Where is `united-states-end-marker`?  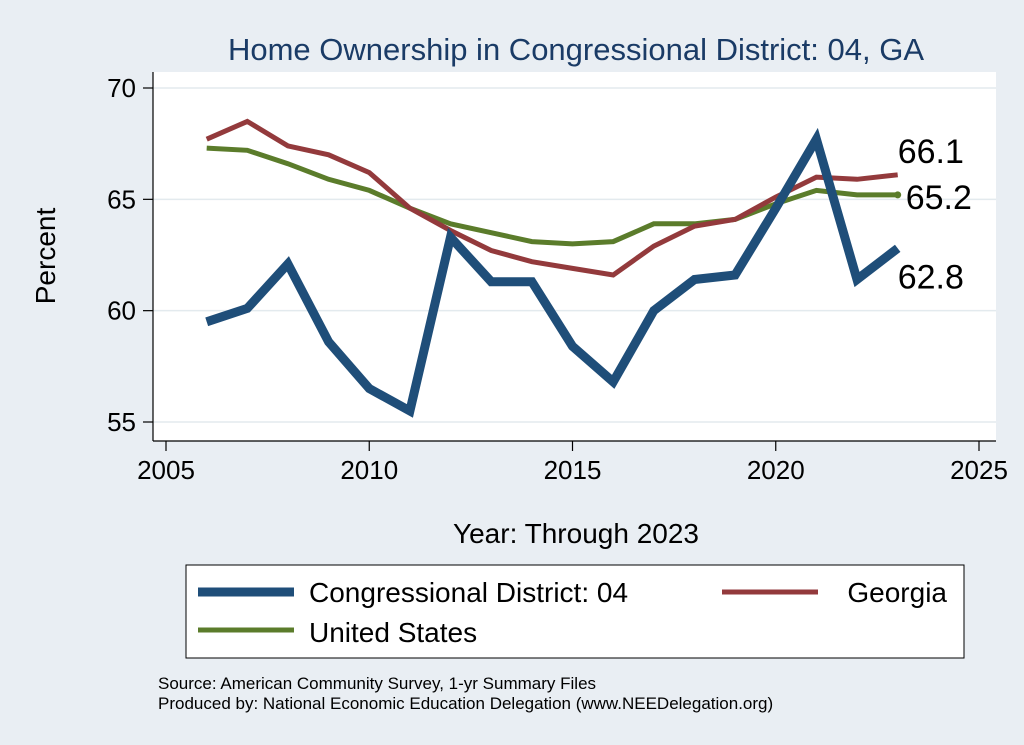
united-states-end-marker is located at coordinates (898, 195).